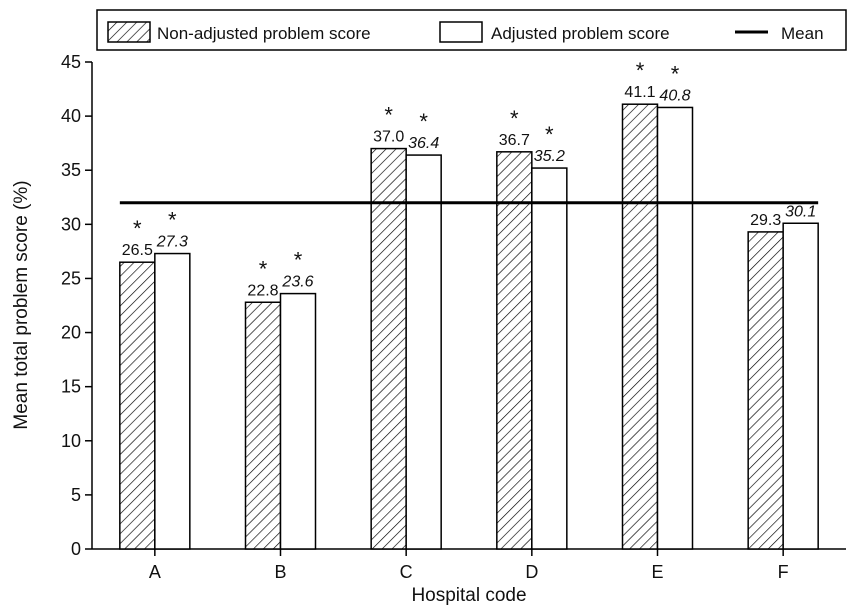 This screenshot has height=608, width=857. Describe the element at coordinates (76, 549) in the screenshot. I see `y-tick-label: 0` at that location.